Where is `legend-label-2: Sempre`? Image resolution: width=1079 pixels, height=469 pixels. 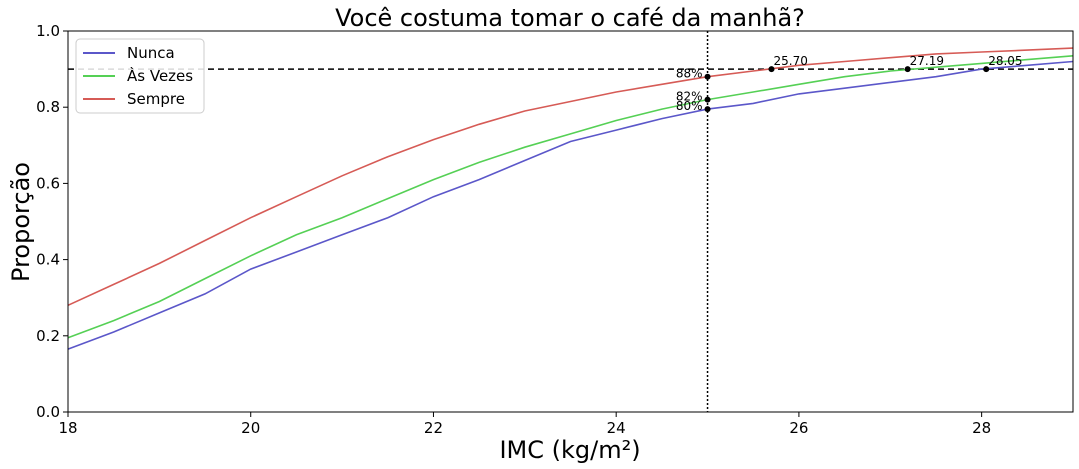
legend-label-2: Sempre is located at coordinates (156, 99).